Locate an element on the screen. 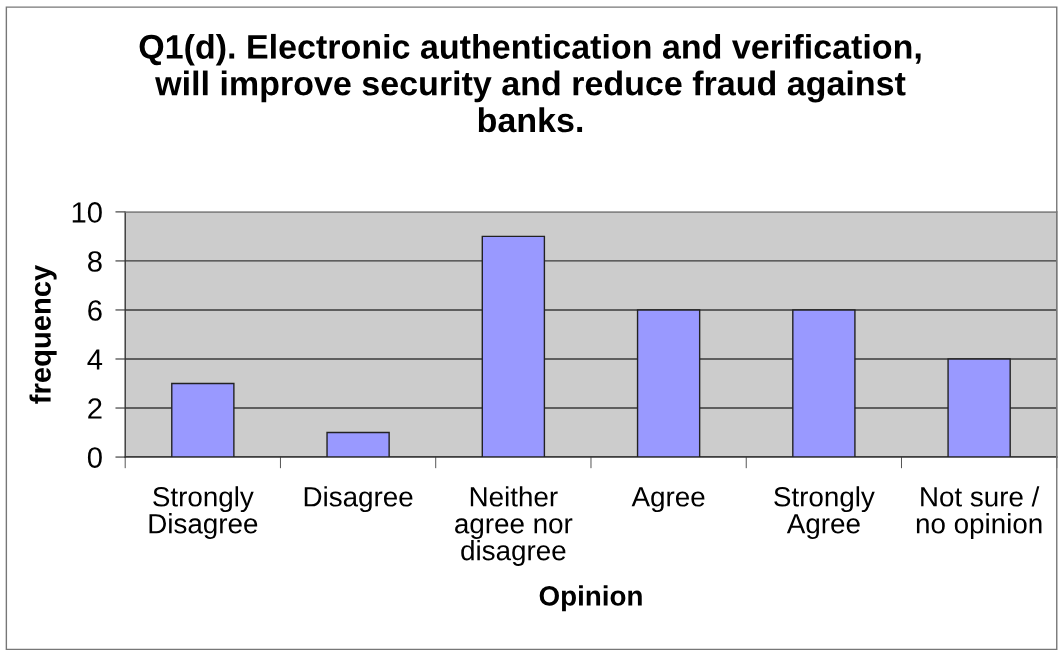 The image size is (1061, 652). y-tick-label: 8 is located at coordinates (95, 261).